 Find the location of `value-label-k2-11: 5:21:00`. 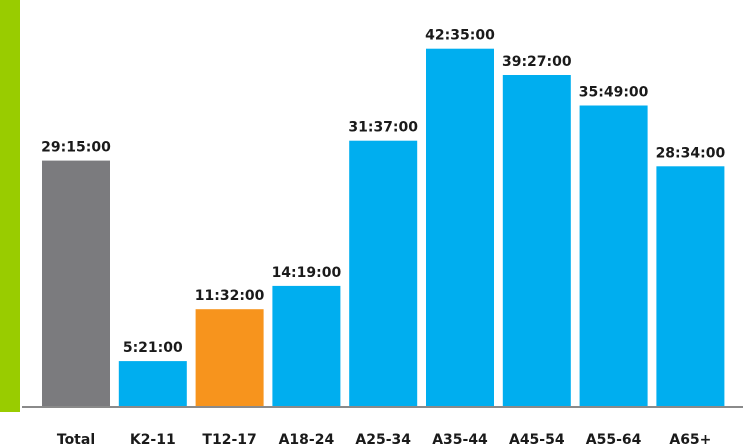

value-label-k2-11: 5:21:00 is located at coordinates (153, 348).